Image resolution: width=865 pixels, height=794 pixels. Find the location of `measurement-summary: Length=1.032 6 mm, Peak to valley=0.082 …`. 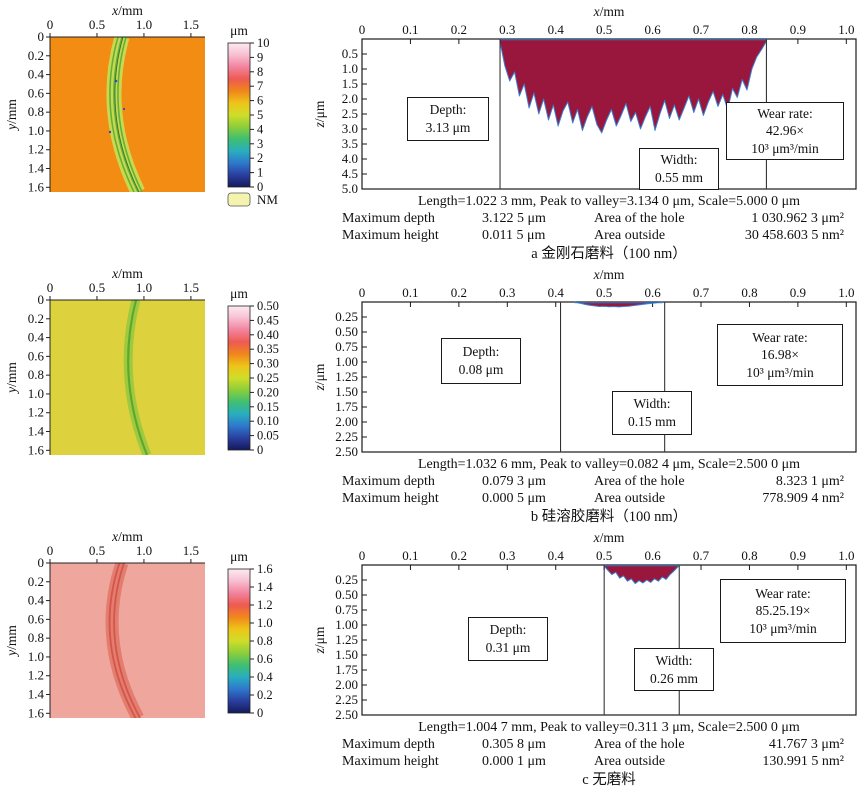

measurement-summary: Length=1.032 6 mm, Peak to valley=0.082 … is located at coordinates (609, 464).